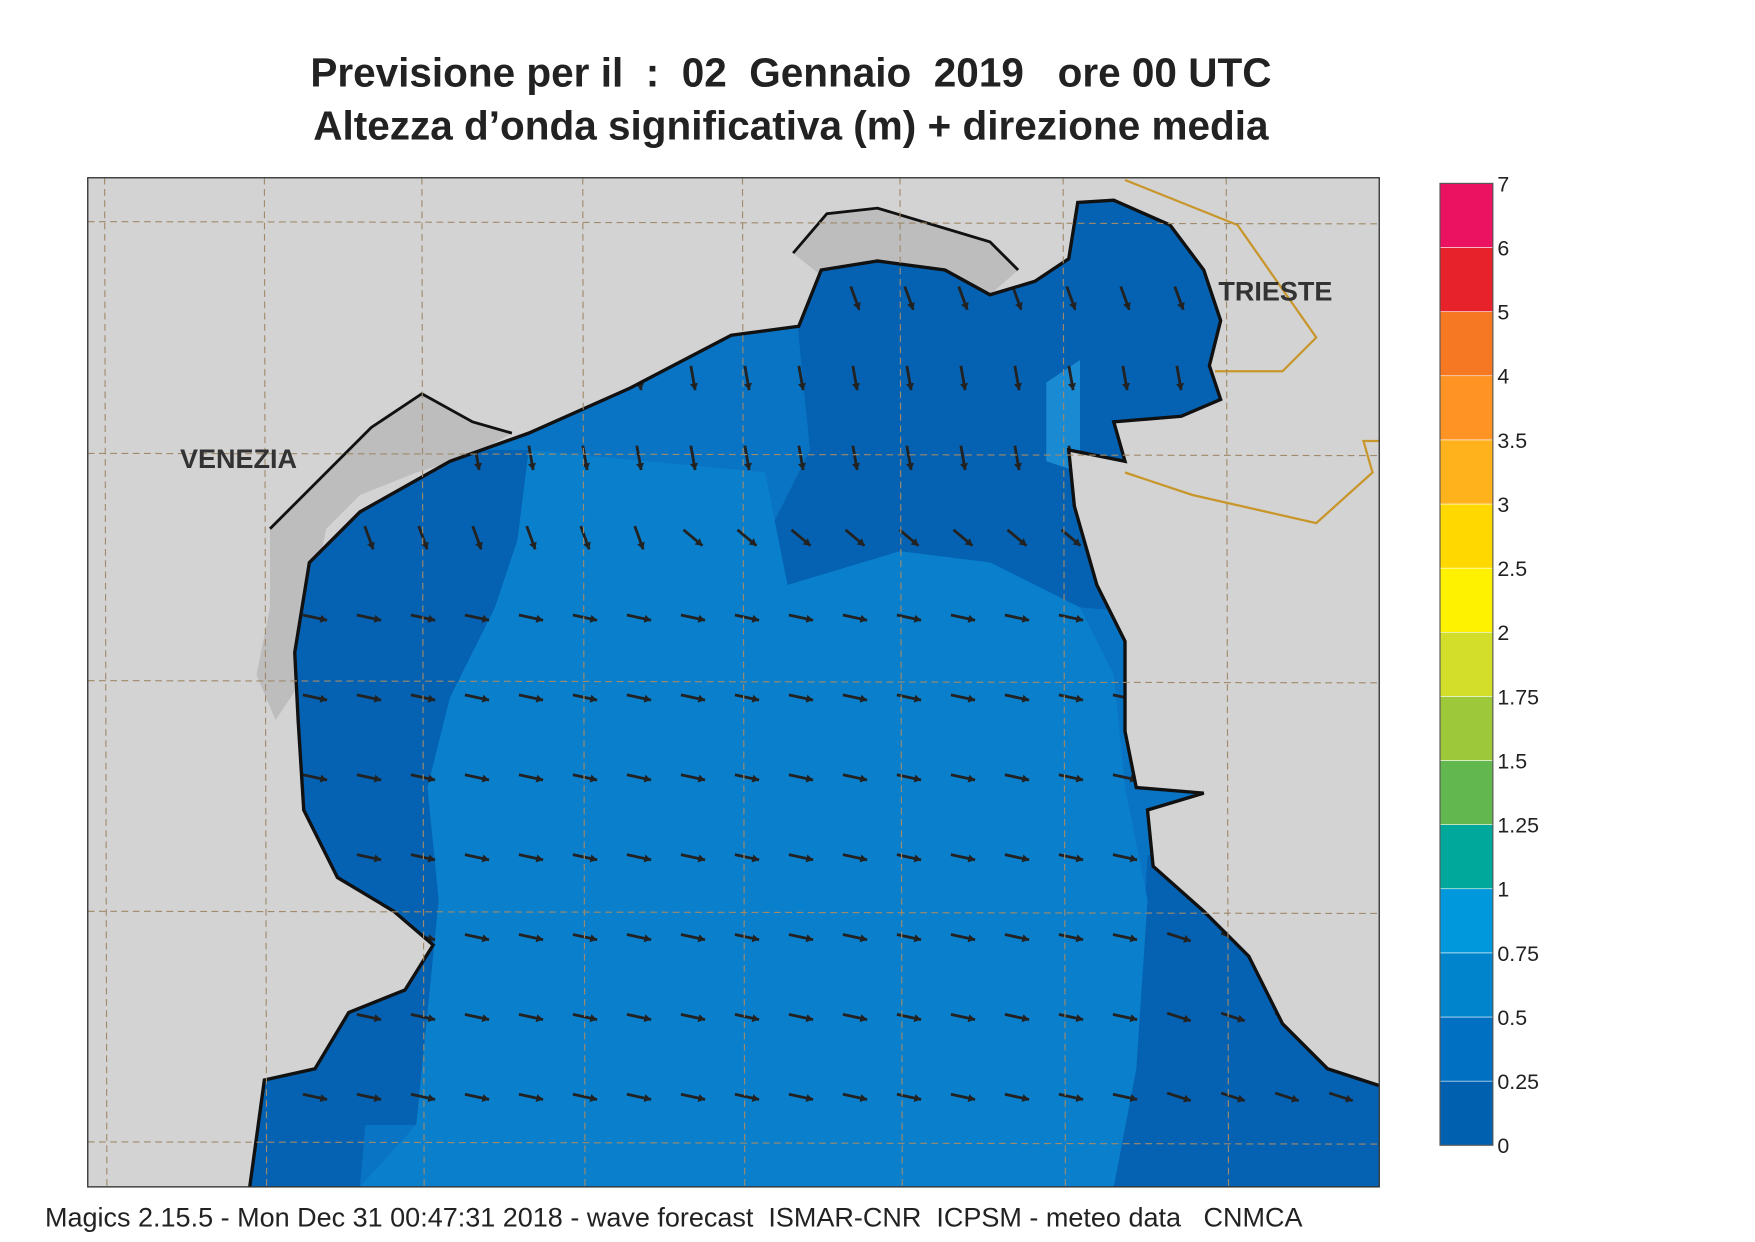 The width and height of the screenshot is (1755, 1242). Describe the element at coordinates (1503, 633) in the screenshot. I see `colorbar-label: 2` at that location.